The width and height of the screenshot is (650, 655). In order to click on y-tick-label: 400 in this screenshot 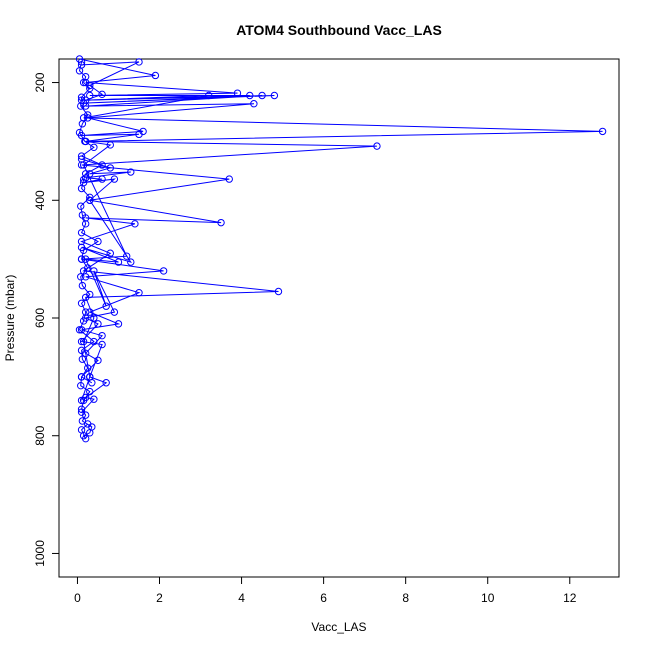, I will do `click(40, 200)`.